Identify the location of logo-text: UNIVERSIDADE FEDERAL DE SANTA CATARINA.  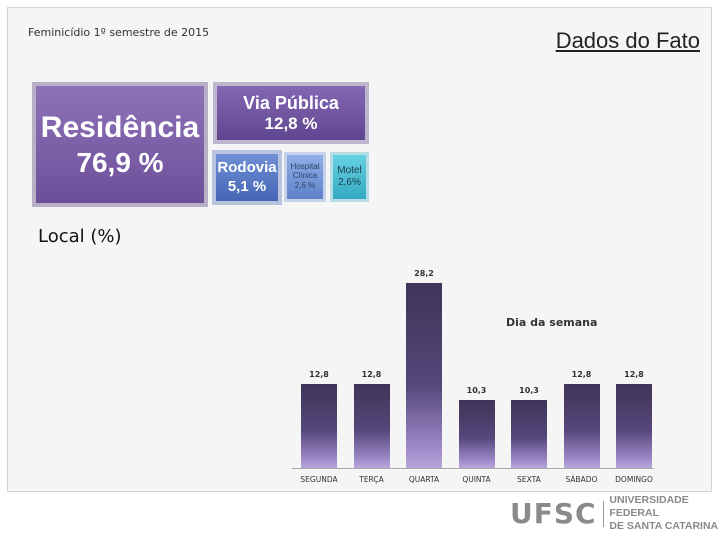
(664, 513).